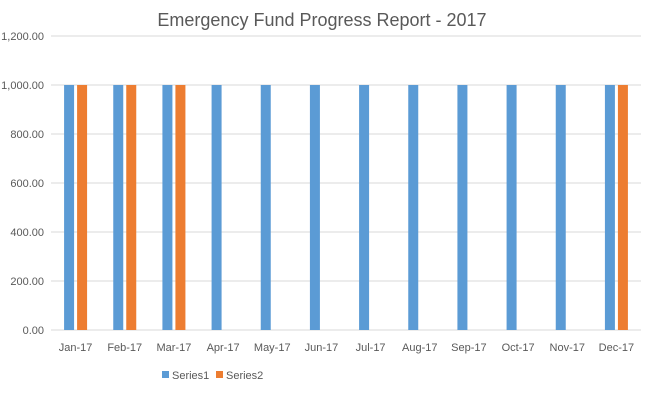 The height and width of the screenshot is (404, 645). I want to click on legend-label-series1: Series1, so click(190, 376).